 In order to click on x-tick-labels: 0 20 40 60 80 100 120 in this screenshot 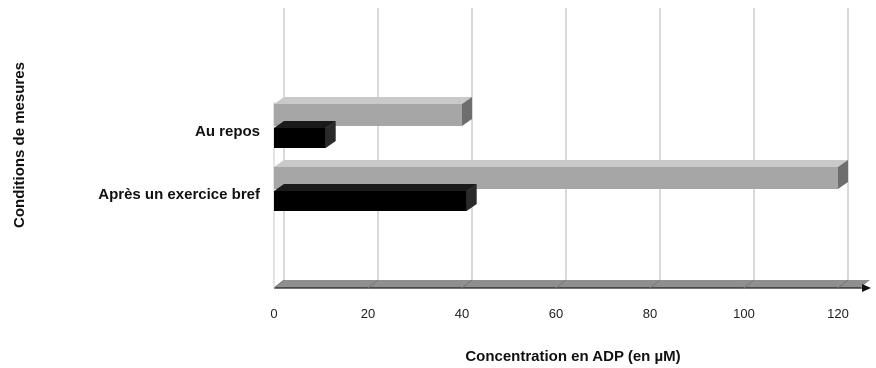, I will do `click(559, 313)`.